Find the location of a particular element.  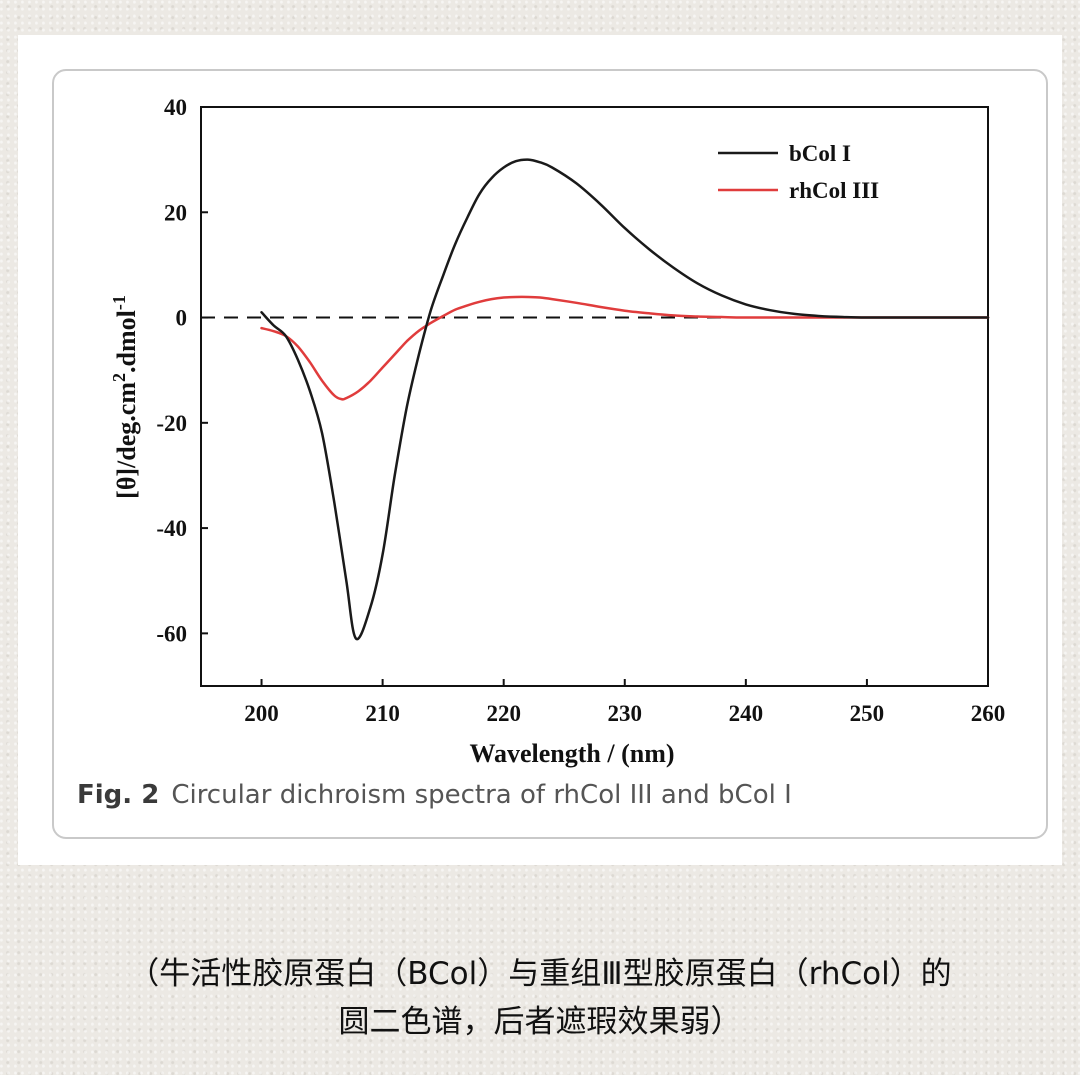

series-line-rhcol is located at coordinates (625, 348).